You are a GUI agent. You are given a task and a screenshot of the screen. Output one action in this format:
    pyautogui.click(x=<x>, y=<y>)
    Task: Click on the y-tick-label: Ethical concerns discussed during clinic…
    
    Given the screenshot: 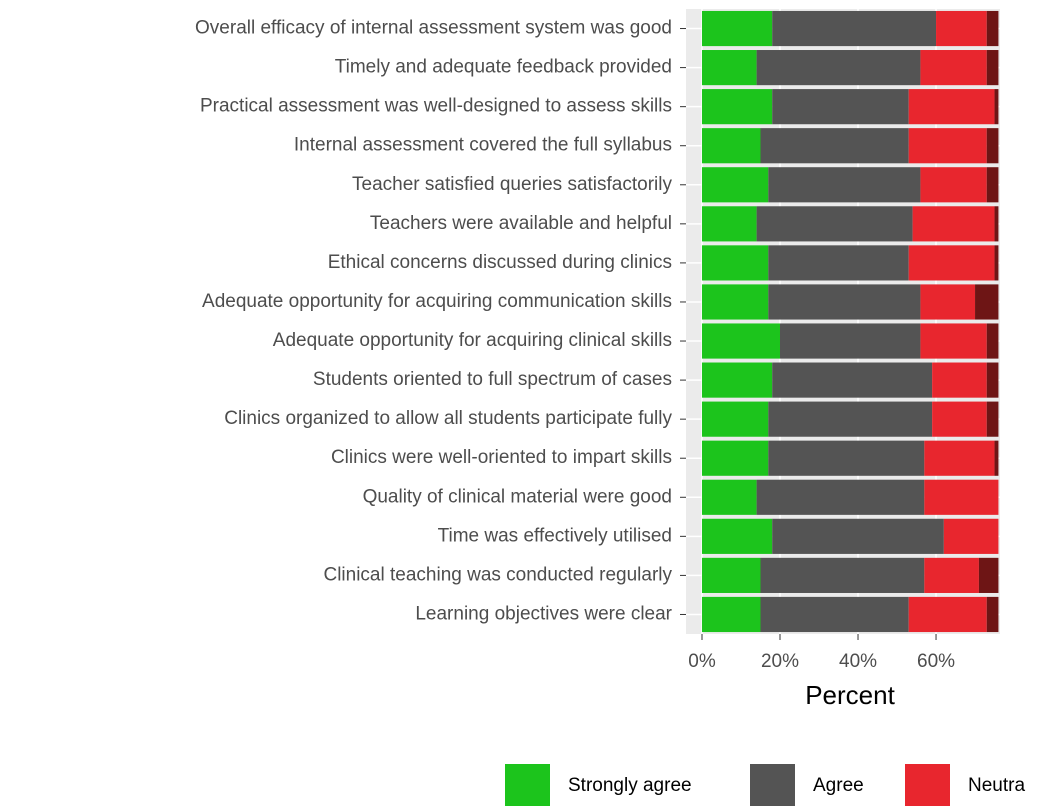 What is the action you would take?
    pyautogui.click(x=500, y=262)
    